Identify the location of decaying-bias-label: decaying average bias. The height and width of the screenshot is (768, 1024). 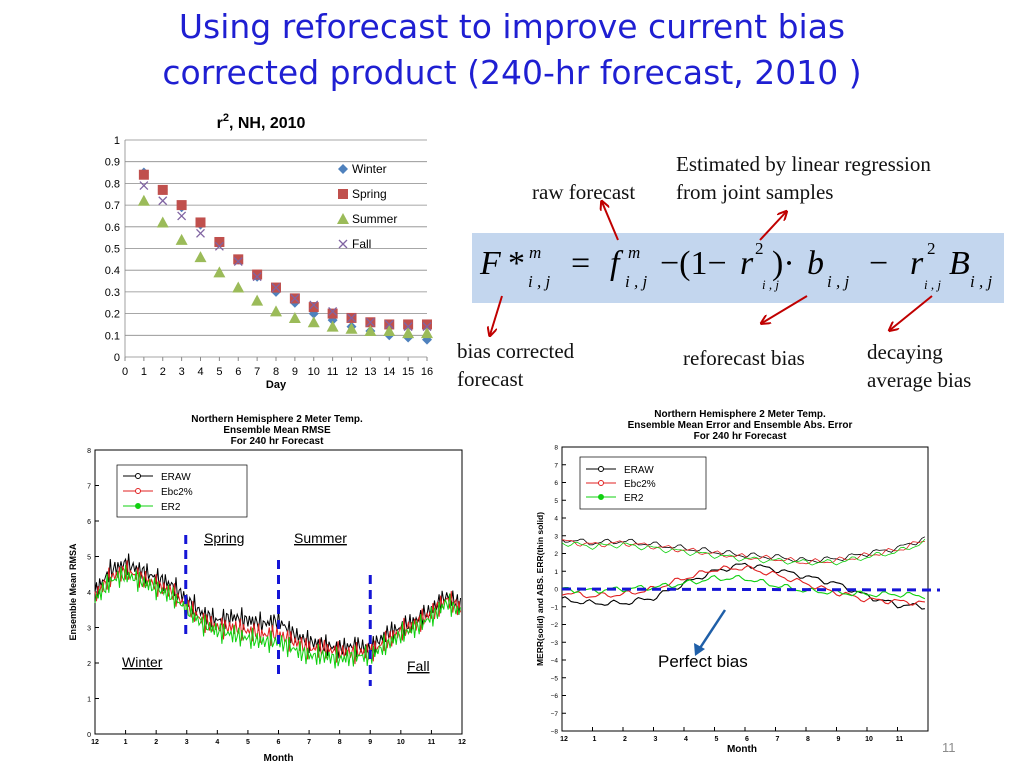
(919, 366).